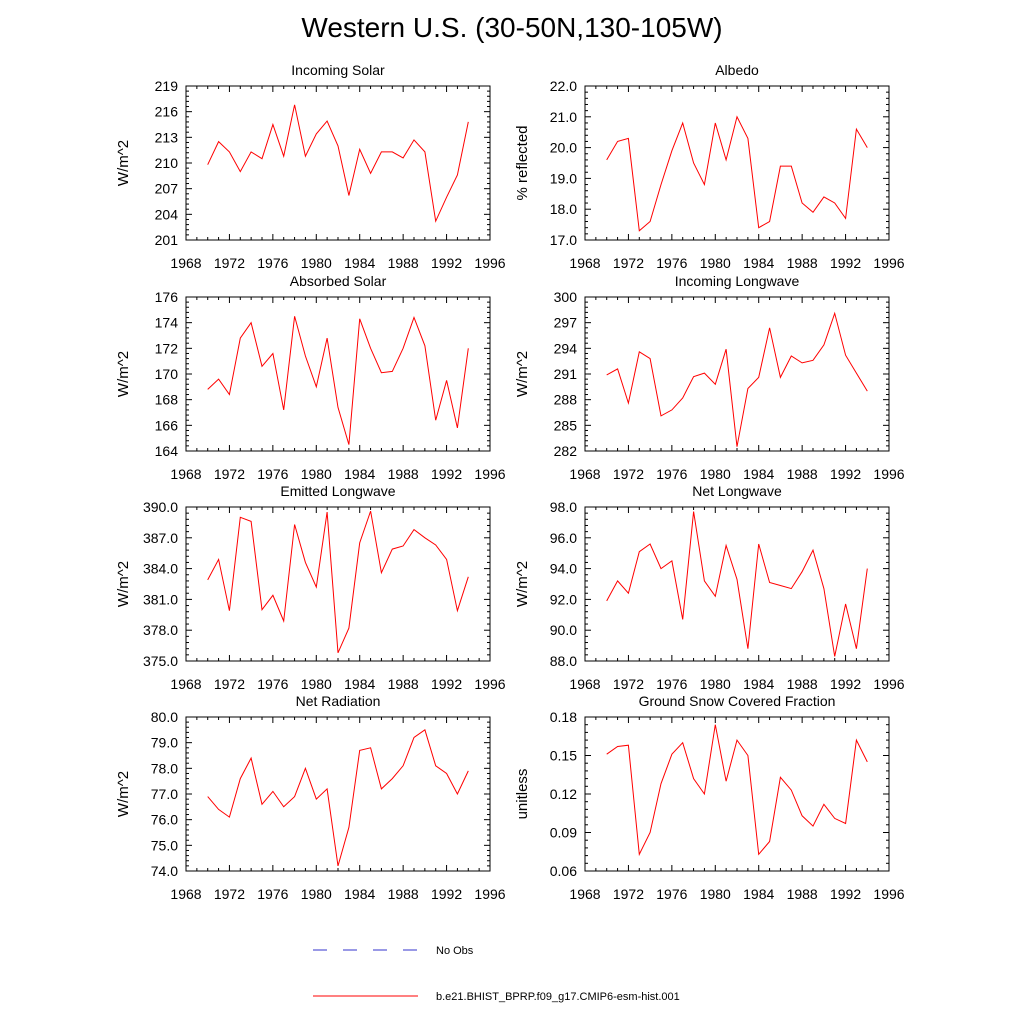 The height and width of the screenshot is (1024, 1024). What do you see at coordinates (522, 794) in the screenshot?
I see `y-axis-label: unitless` at bounding box center [522, 794].